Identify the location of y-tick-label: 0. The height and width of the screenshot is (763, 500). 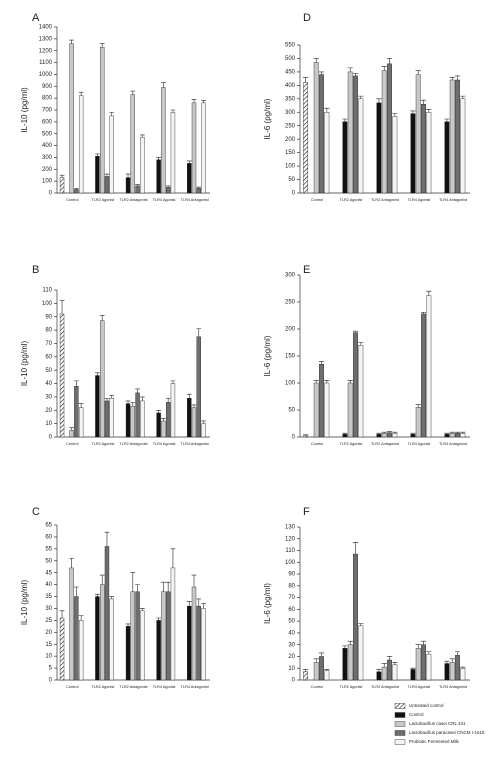
(51, 438).